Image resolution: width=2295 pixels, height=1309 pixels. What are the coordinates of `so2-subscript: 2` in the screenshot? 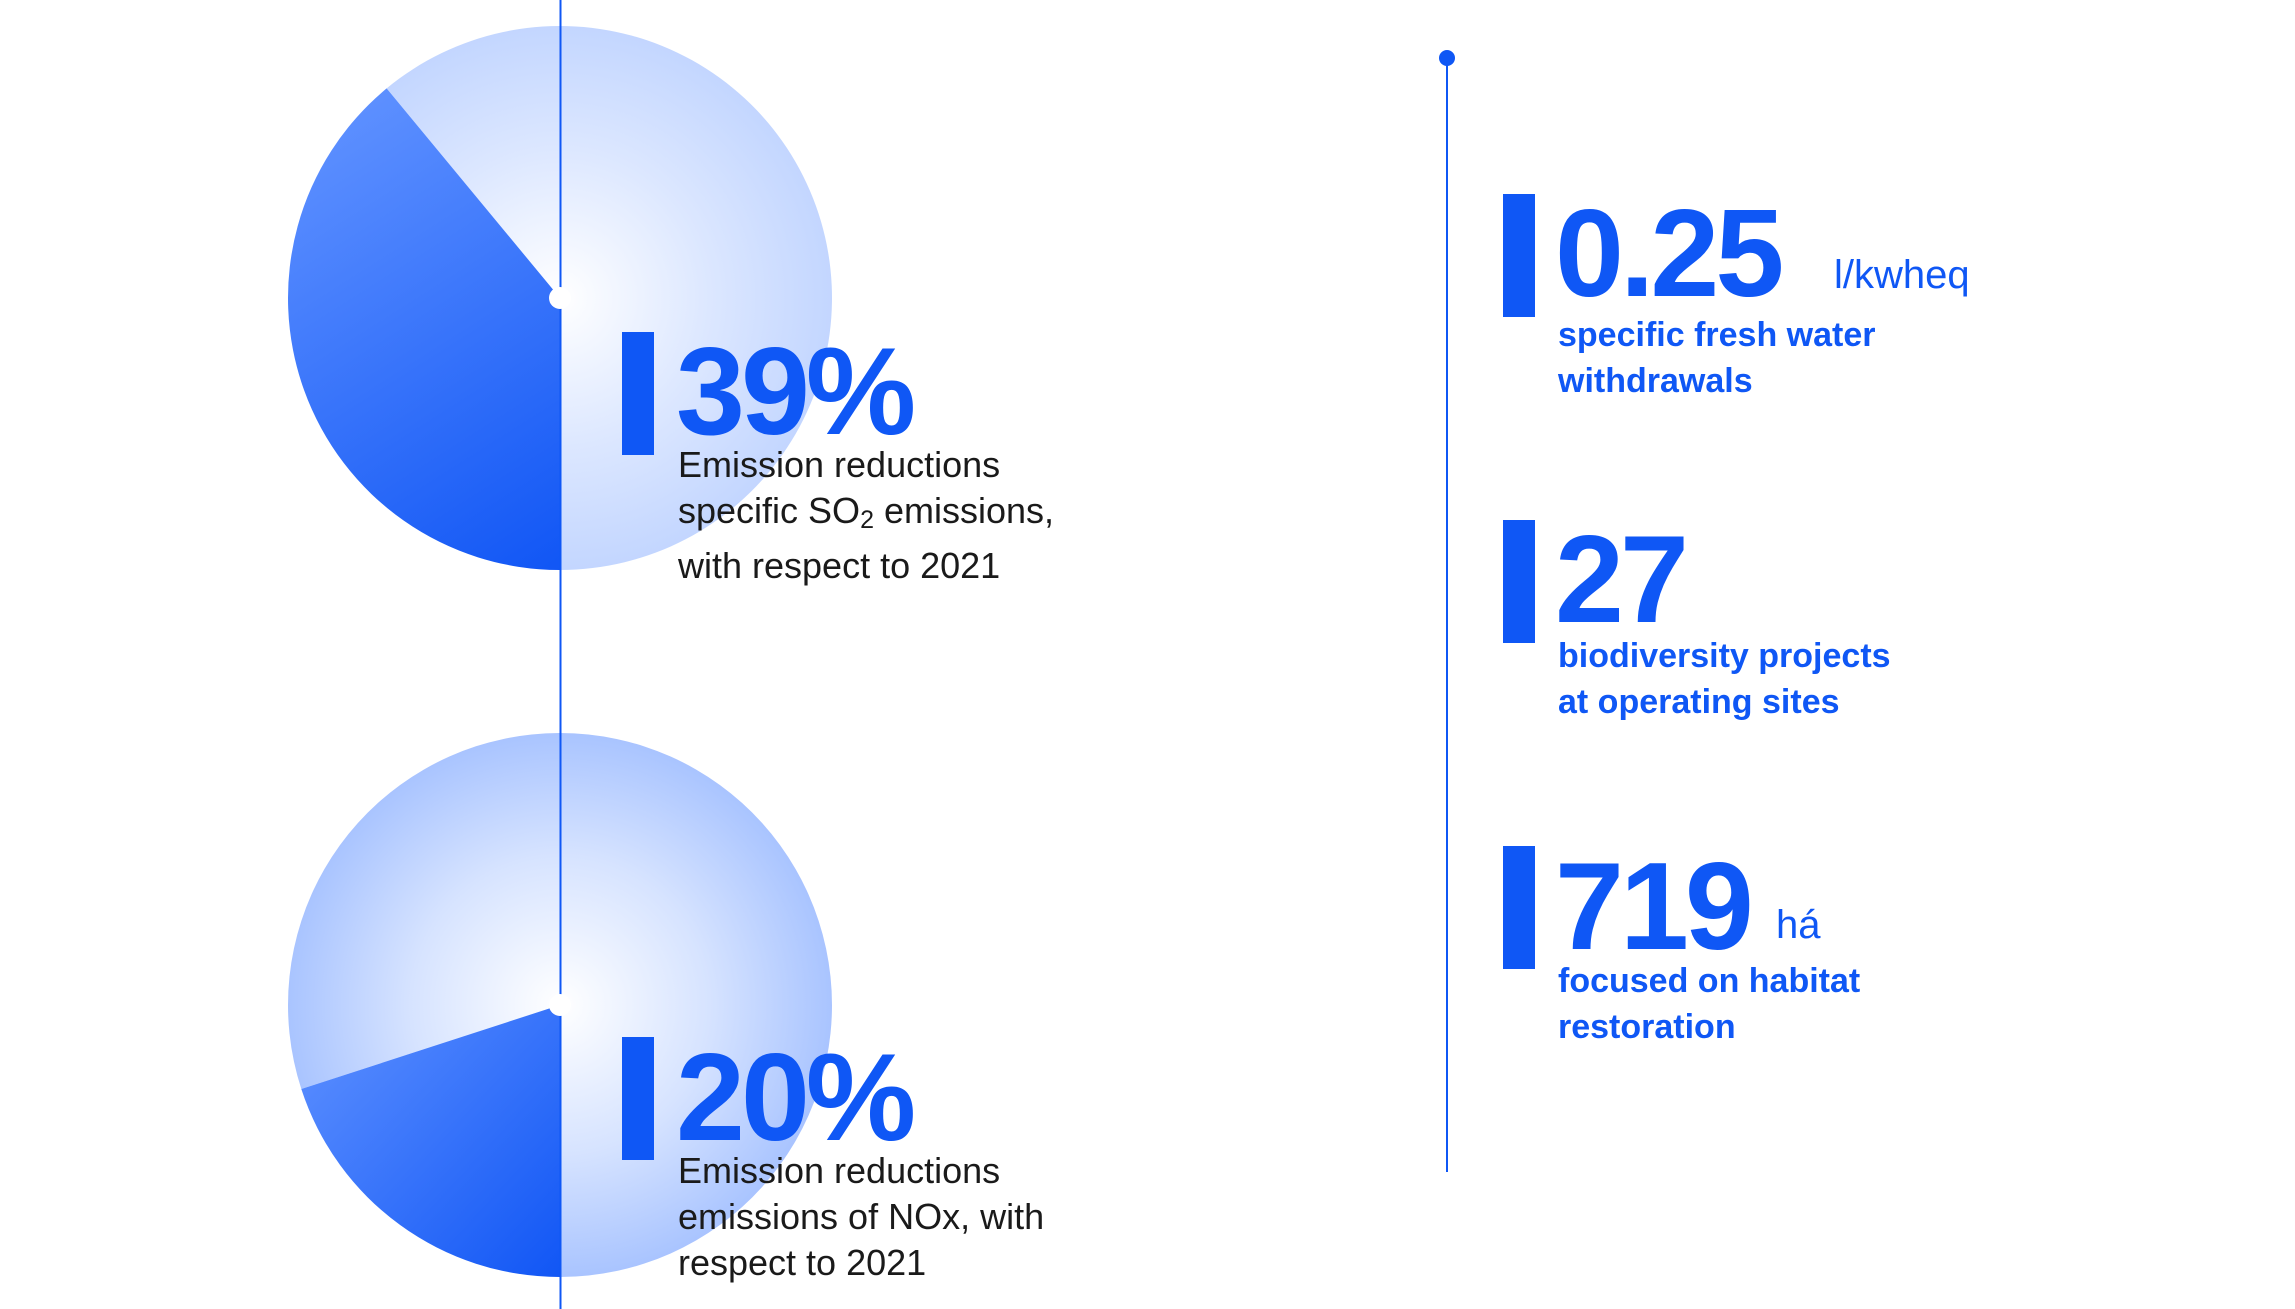 It's located at (867, 520).